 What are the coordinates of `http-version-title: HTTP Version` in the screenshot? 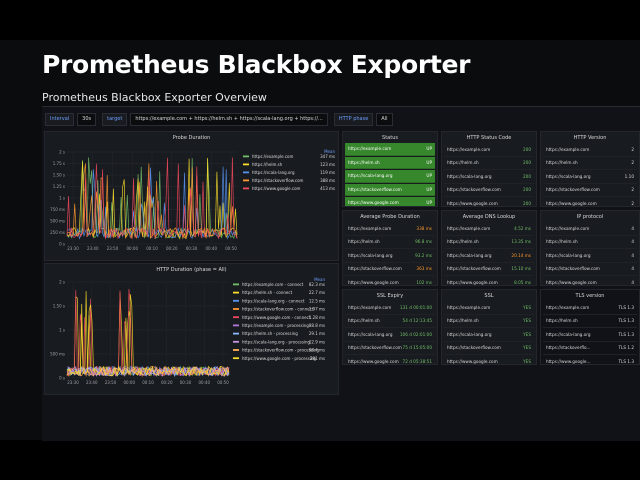 It's located at (590, 138).